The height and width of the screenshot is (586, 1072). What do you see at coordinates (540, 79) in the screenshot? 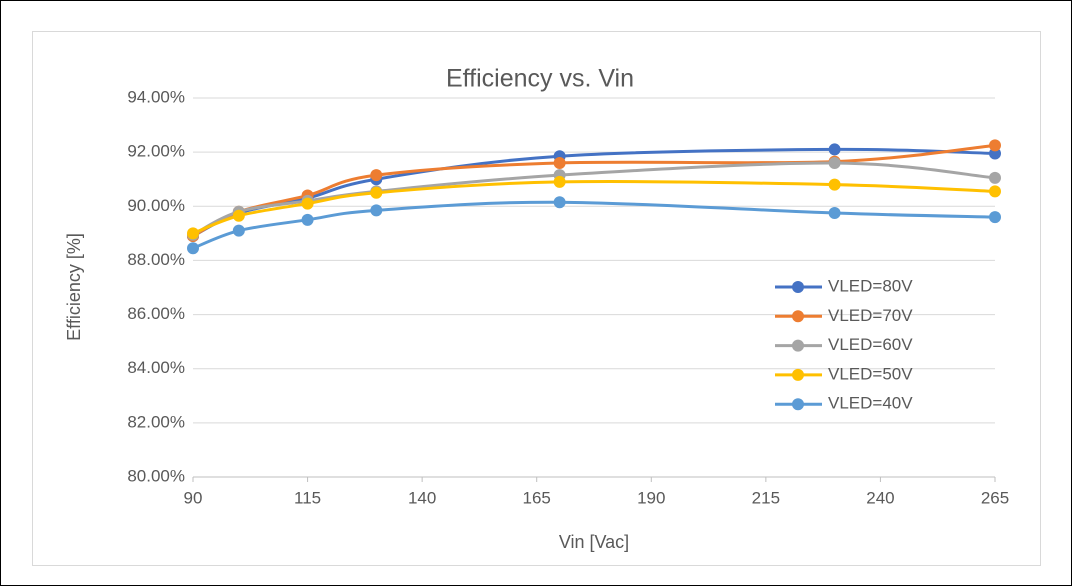
I see `chart-title: Efficiency vs. Vin` at bounding box center [540, 79].